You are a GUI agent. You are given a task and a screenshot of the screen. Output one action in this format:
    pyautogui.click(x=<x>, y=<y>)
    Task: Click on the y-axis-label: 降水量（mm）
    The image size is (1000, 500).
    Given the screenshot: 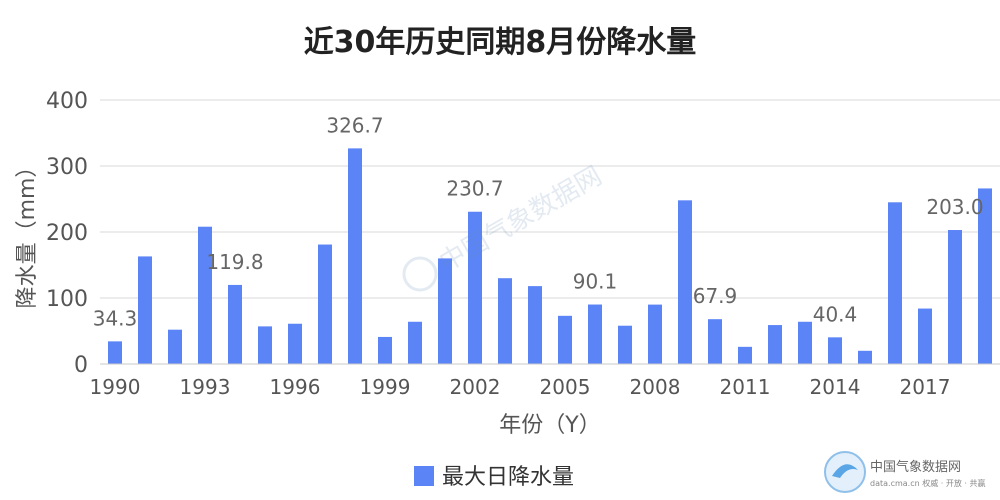 What is the action you would take?
    pyautogui.click(x=27, y=232)
    